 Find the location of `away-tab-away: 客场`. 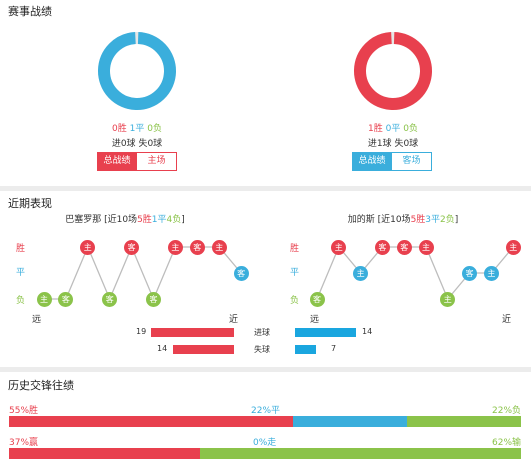

away-tab-away: 客场 is located at coordinates (411, 161).